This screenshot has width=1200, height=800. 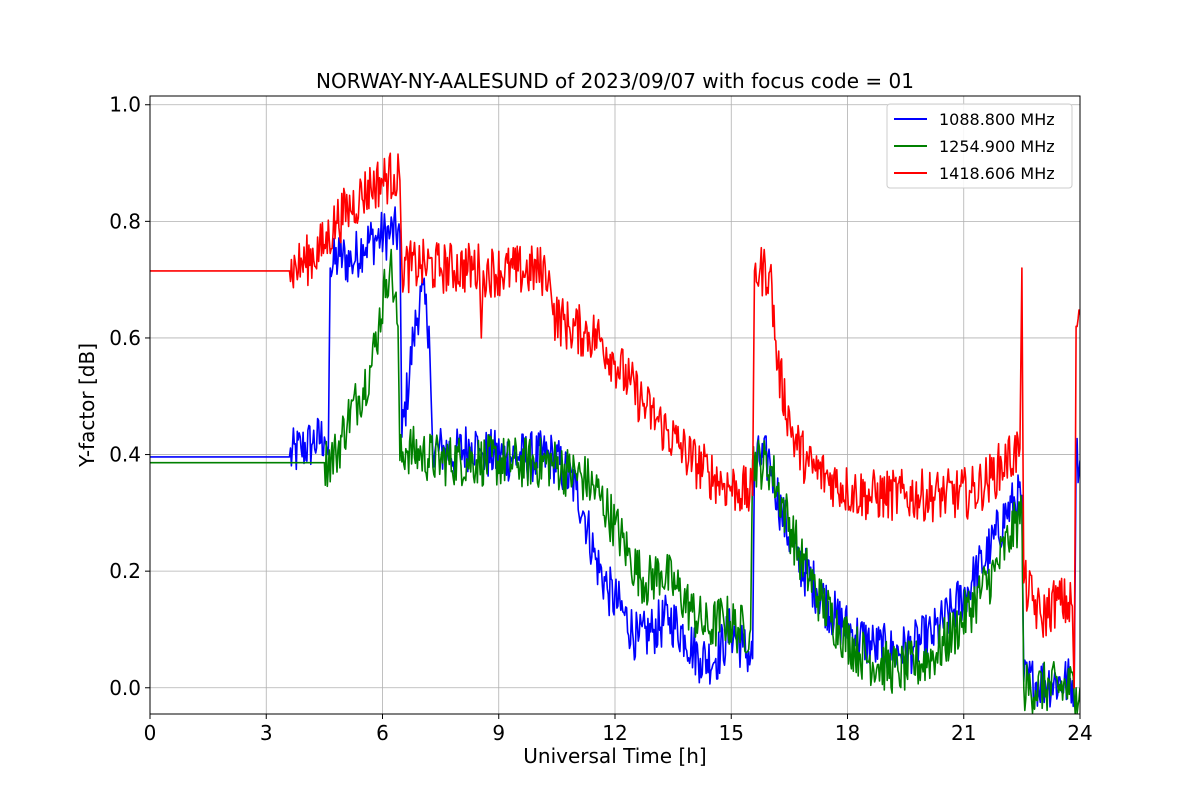 I want to click on y-tick-label: 0.4, so click(x=125, y=455).